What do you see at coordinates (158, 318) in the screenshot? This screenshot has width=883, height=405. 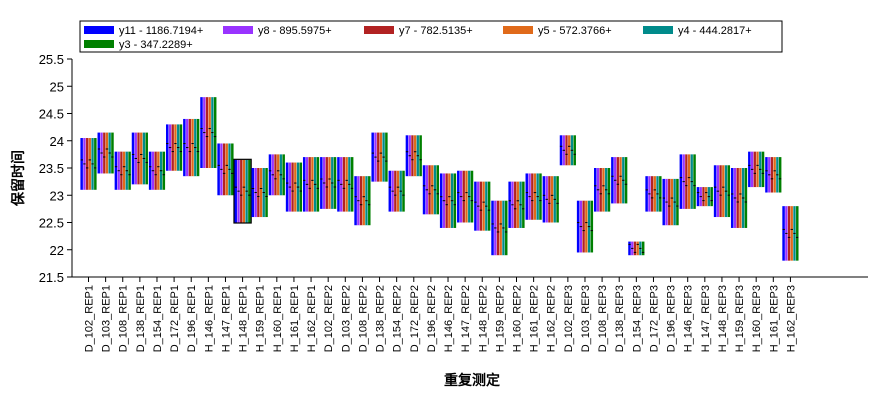 I see `x-tick-label: D_154_REP1` at bounding box center [158, 318].